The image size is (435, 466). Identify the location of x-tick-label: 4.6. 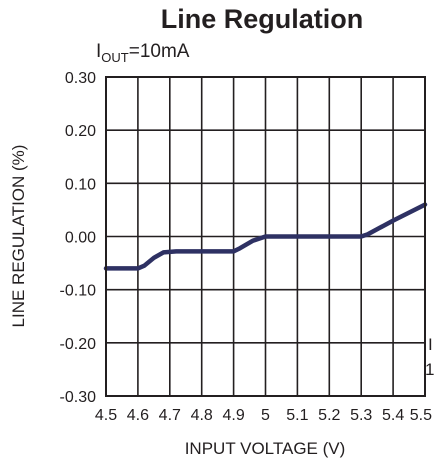
(138, 415).